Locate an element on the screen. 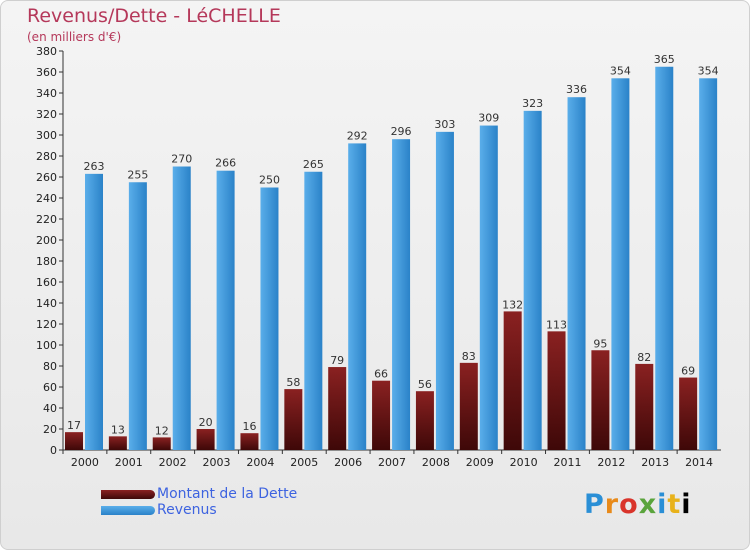  debt-value-label: 79 is located at coordinates (337, 360).